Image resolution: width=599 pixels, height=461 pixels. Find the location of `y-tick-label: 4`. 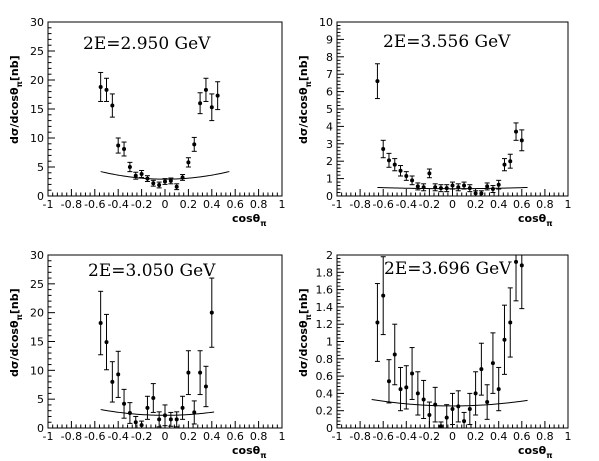

y-tick-label: 4 is located at coordinates (329, 126).